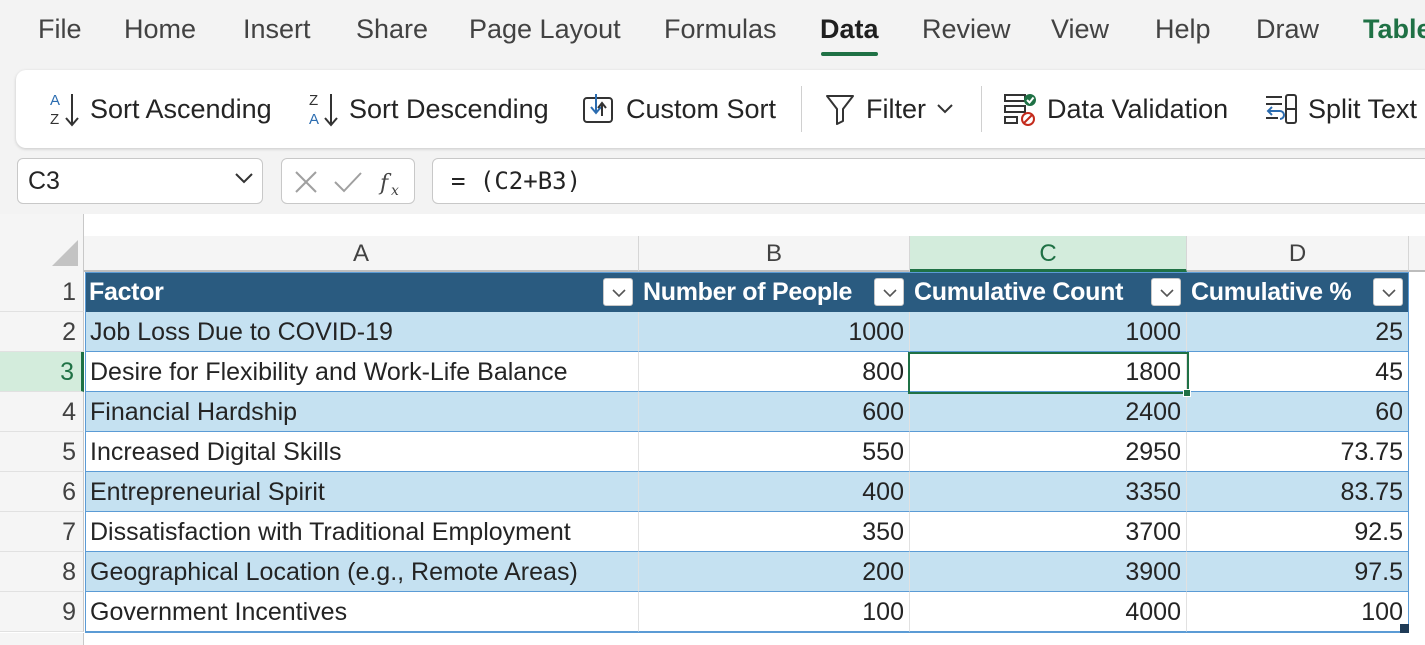 This screenshot has height=645, width=1425. Describe the element at coordinates (42, 332) in the screenshot. I see `row-header-2: 2` at that location.